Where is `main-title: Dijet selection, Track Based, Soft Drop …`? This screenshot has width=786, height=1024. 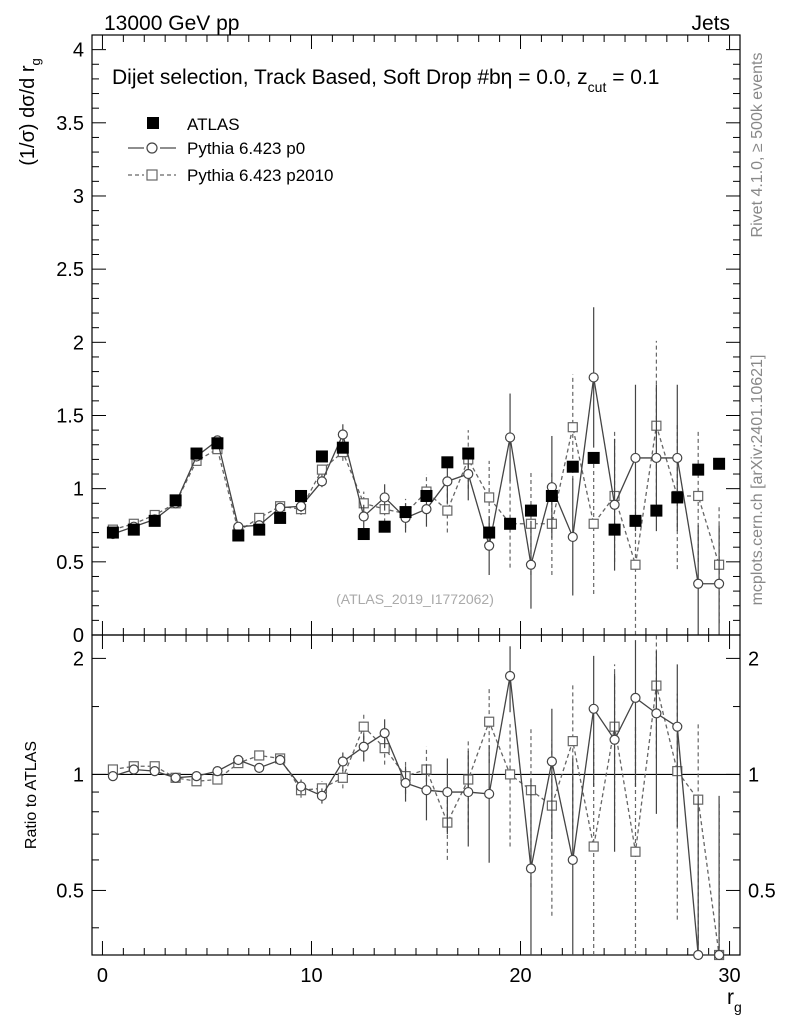
main-title: Dijet selection, Track Based, Soft Drop … is located at coordinates (386, 80).